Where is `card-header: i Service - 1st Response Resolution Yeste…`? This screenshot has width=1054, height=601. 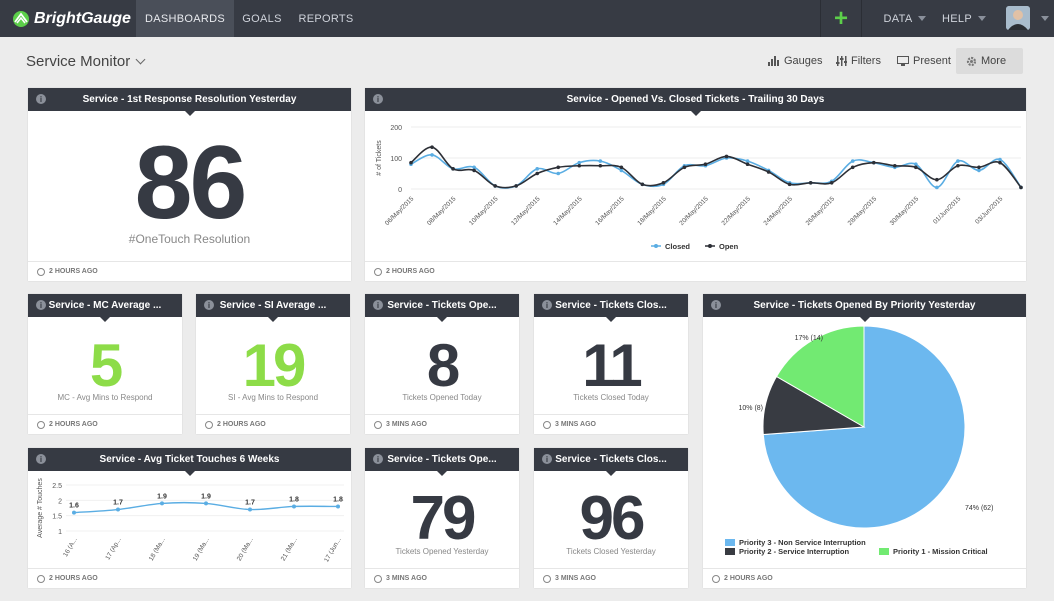 card-header: i Service - 1st Response Resolution Yeste… is located at coordinates (189, 102).